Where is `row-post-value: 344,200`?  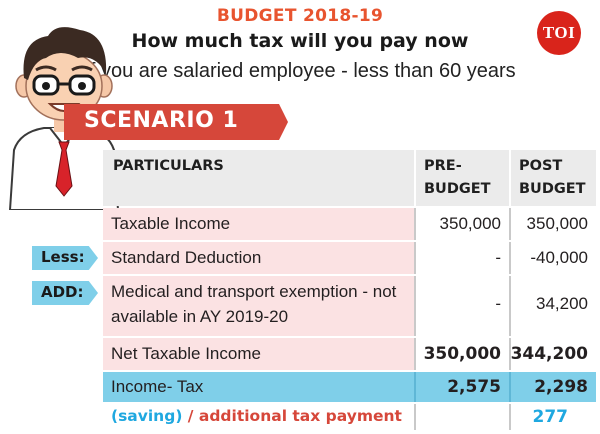
row-post-value: 344,200 is located at coordinates (549, 354).